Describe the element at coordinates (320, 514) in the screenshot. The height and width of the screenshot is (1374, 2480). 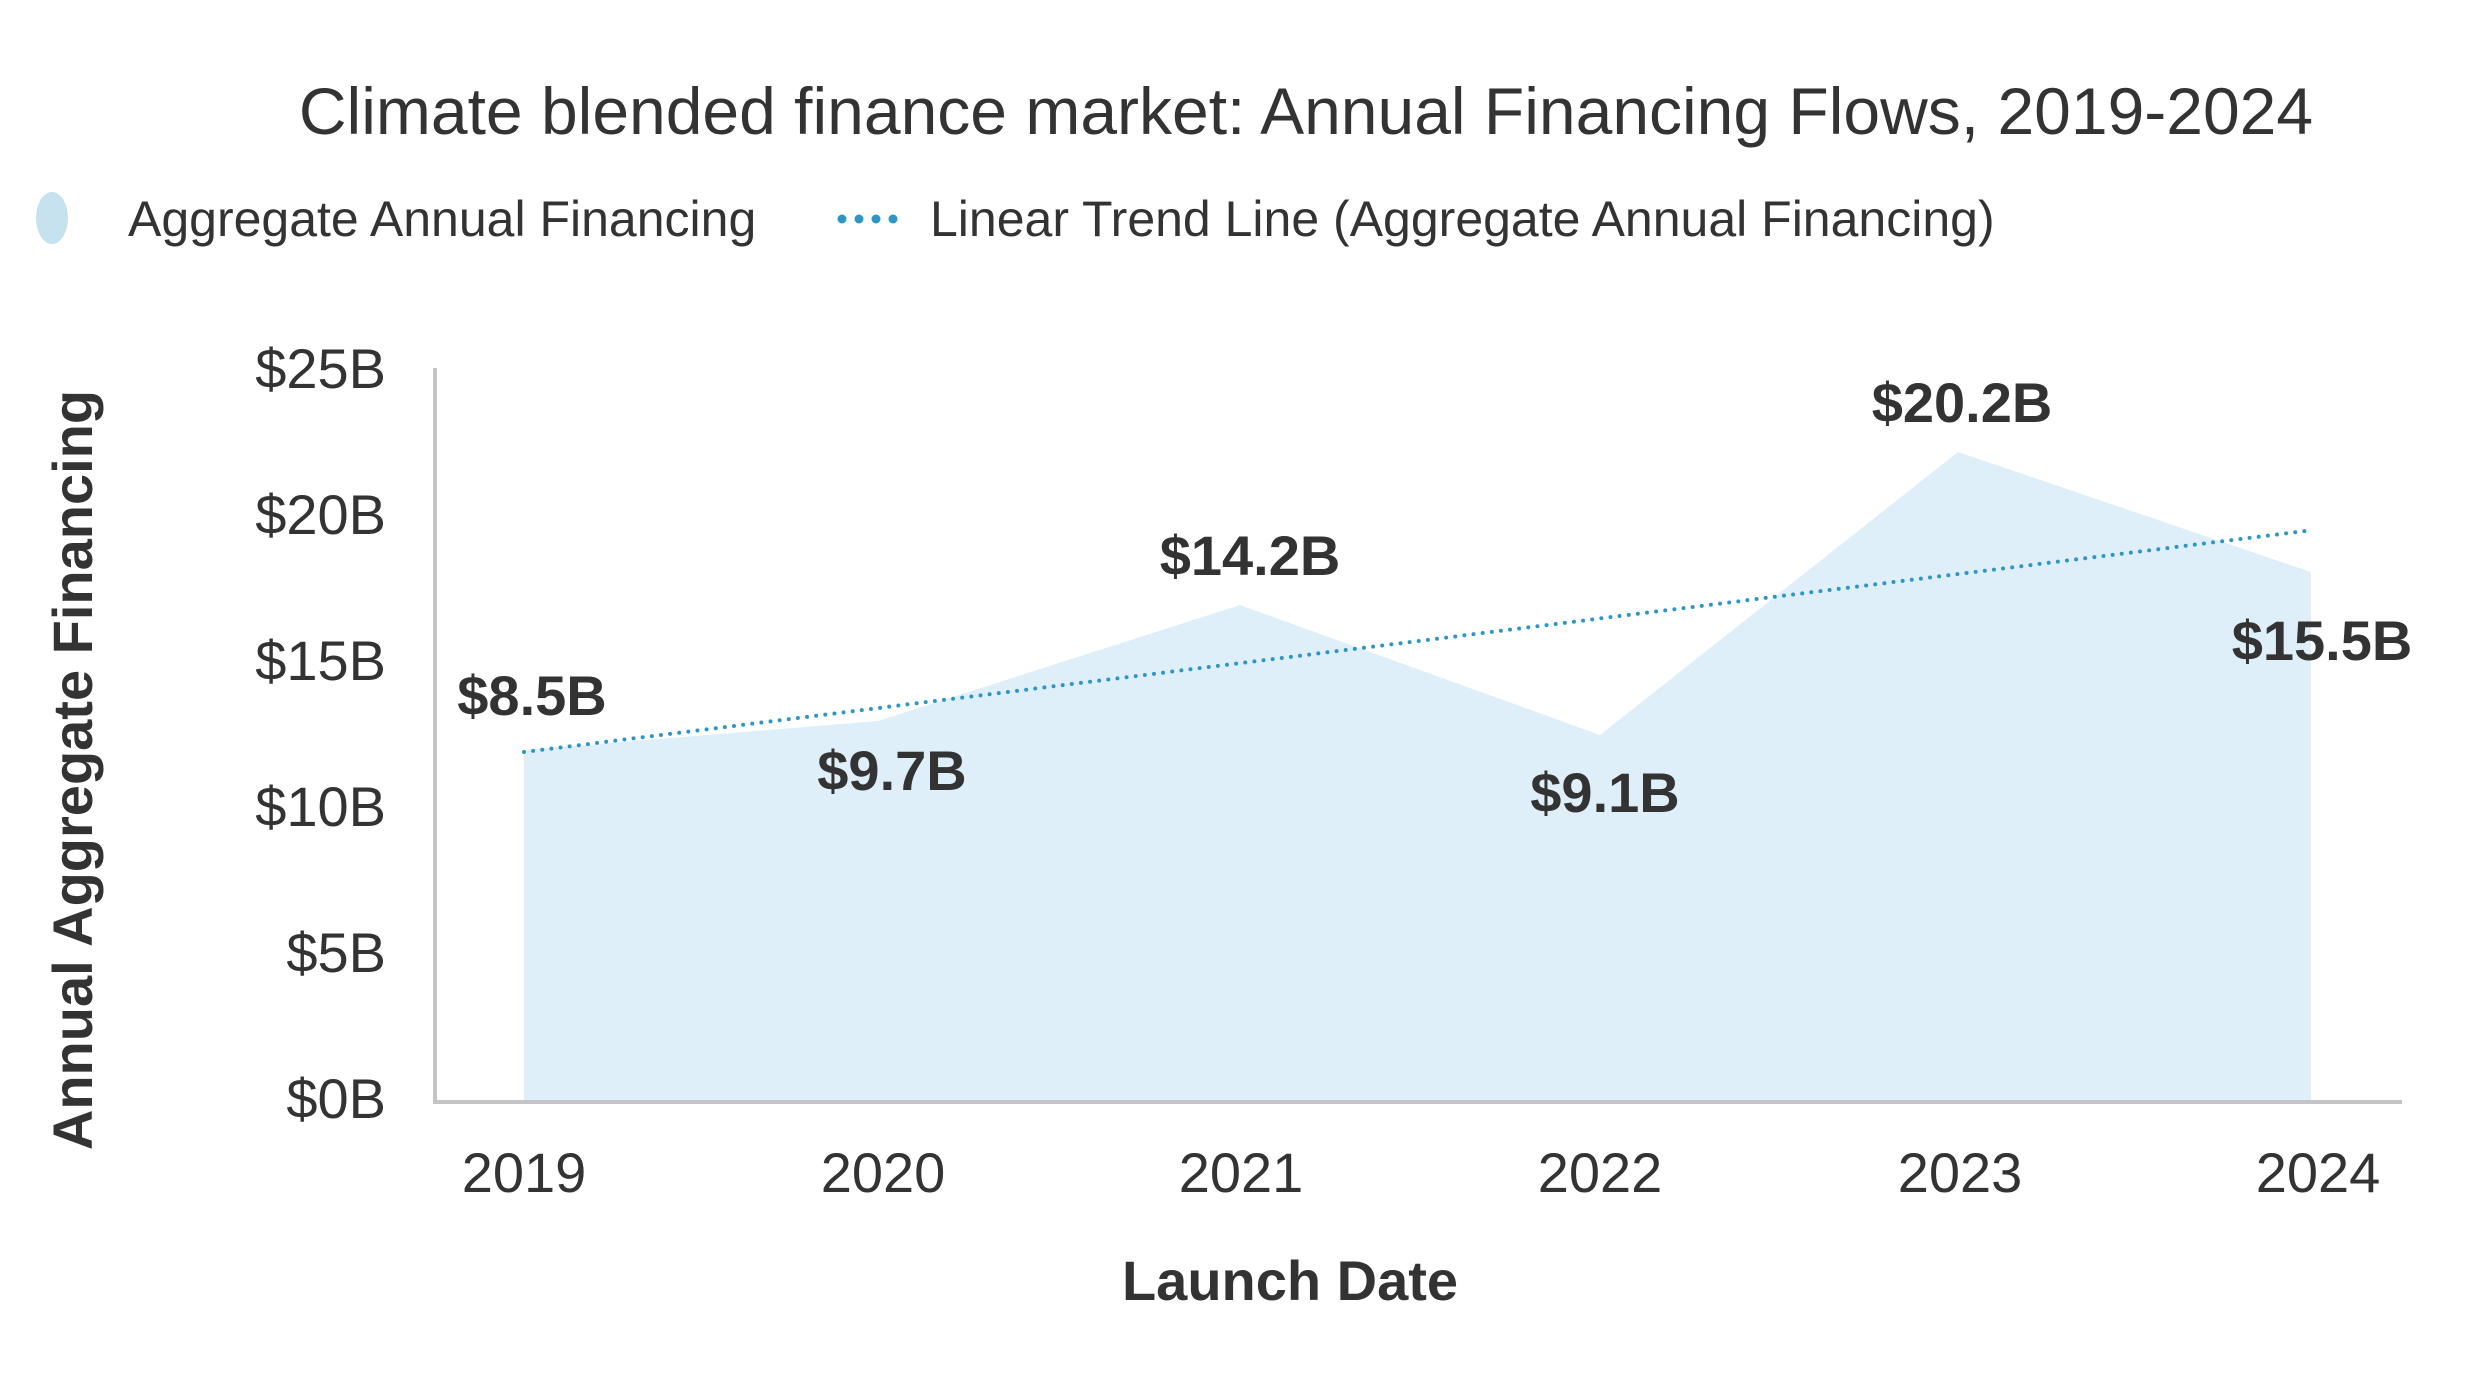
I see `y-tick-label: $20B` at that location.